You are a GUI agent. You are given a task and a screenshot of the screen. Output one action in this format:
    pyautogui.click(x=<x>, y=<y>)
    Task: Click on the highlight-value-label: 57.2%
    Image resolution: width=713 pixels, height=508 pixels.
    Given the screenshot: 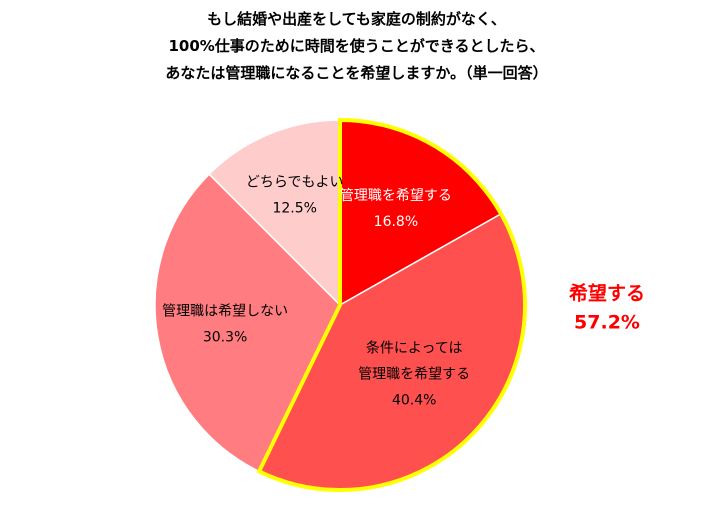 What is the action you would take?
    pyautogui.click(x=607, y=323)
    